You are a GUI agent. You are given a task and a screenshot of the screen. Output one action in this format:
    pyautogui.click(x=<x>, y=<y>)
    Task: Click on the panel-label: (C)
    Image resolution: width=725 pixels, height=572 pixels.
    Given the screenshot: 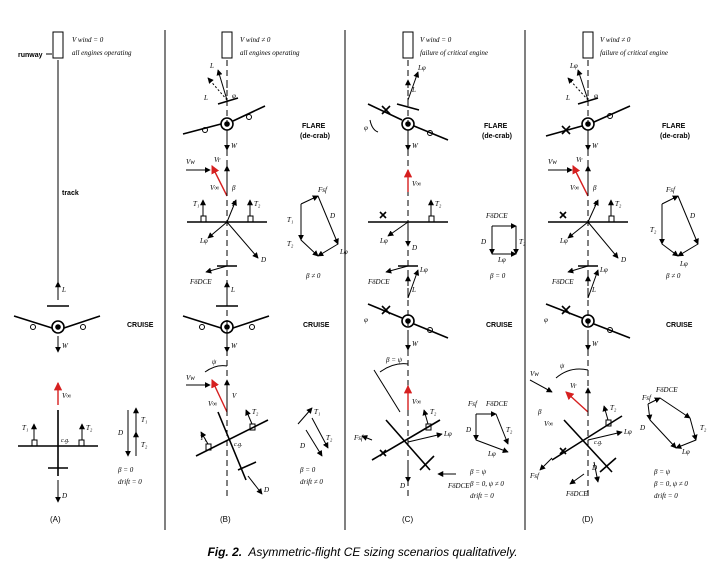 What is the action you would take?
    pyautogui.click(x=407, y=519)
    